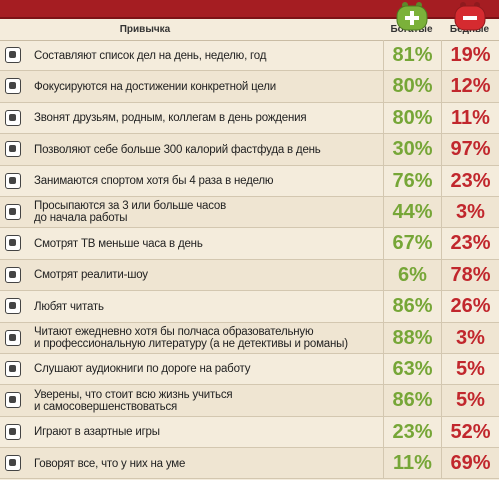  What do you see at coordinates (133, 394) in the screenshot?
I see `habit-line: Уверены, что стоит всю жизнь учиться` at bounding box center [133, 394].